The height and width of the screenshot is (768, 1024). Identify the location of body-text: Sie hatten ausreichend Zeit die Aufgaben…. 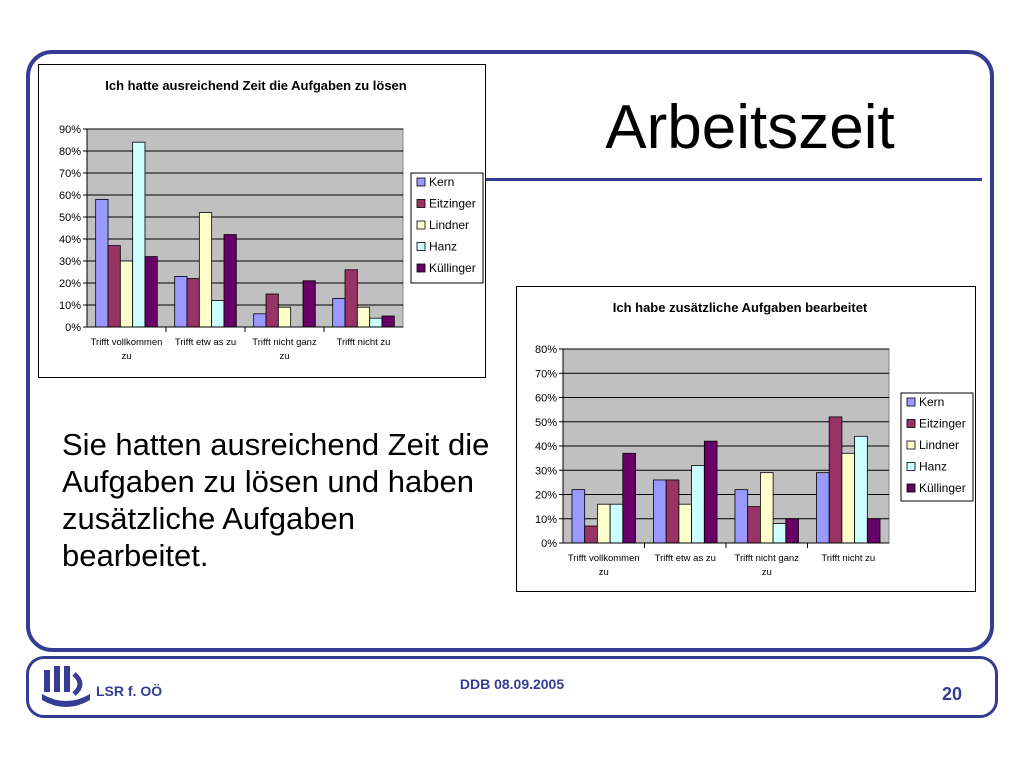
(276, 500).